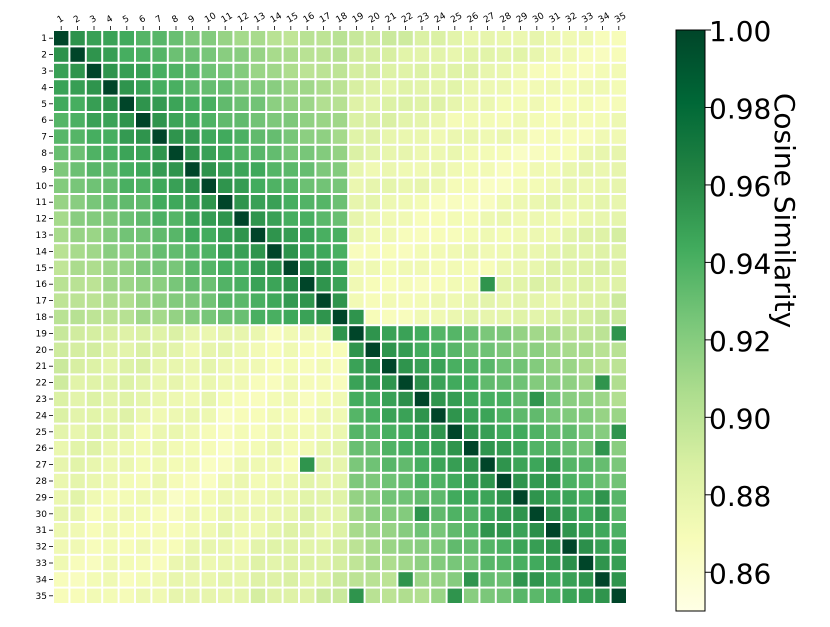 The width and height of the screenshot is (830, 627). I want to click on row-tick-label: 28, so click(42, 482).